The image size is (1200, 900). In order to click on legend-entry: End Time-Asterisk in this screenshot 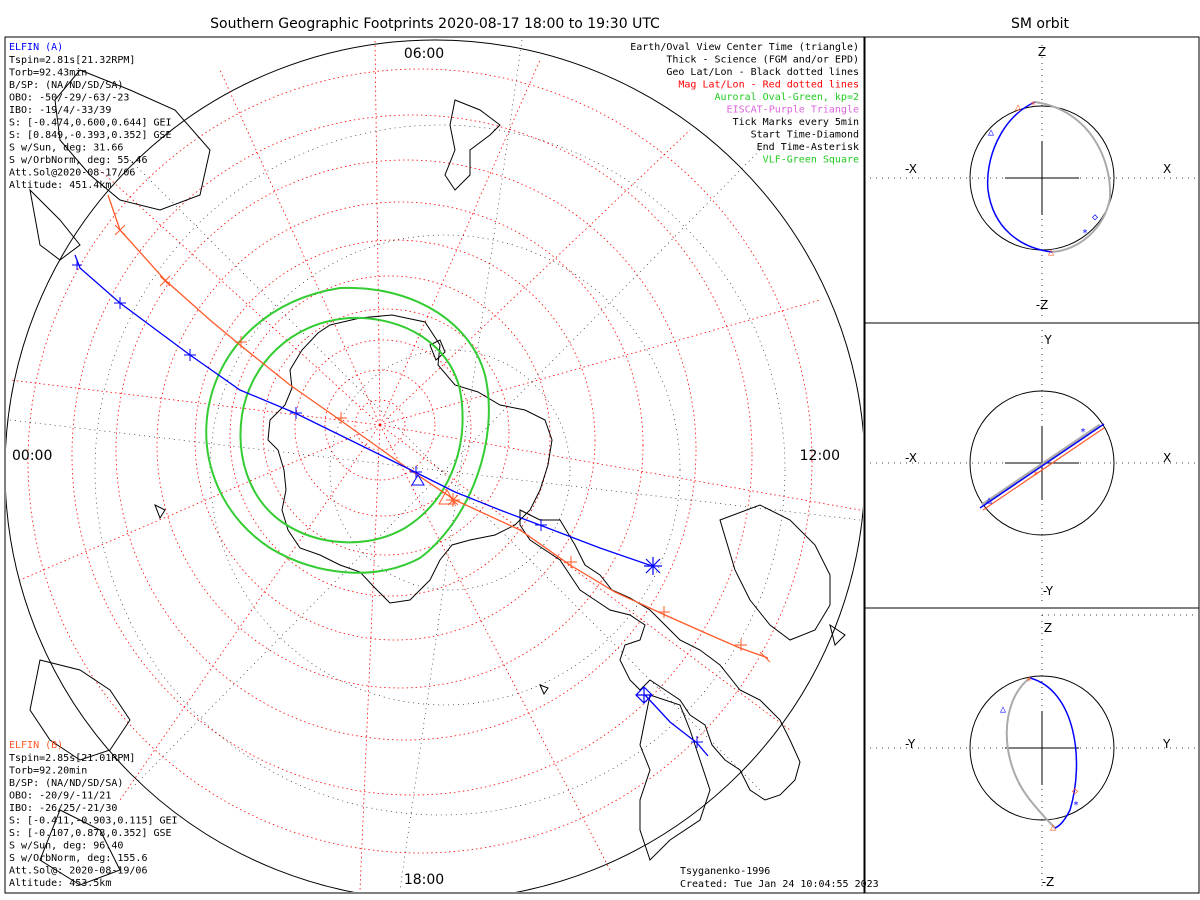, I will do `click(808, 147)`.